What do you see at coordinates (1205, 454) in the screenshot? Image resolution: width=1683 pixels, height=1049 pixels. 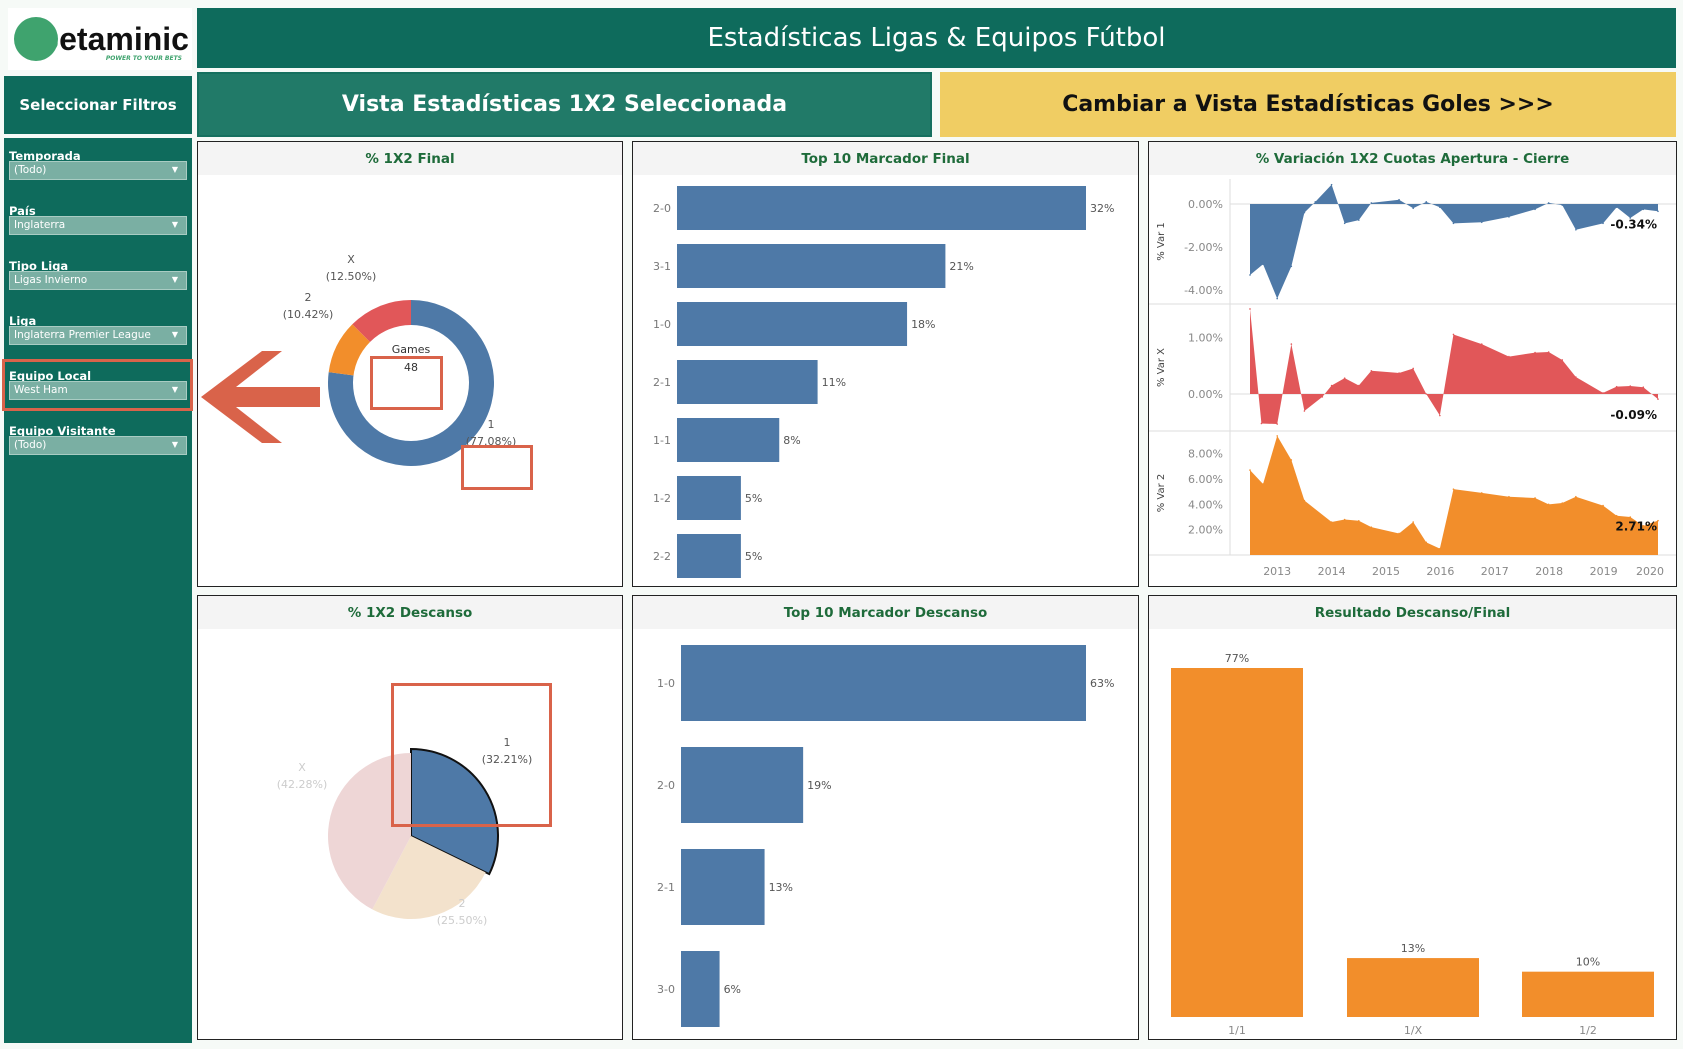 I see `y-tick-label: 8.00%` at bounding box center [1205, 454].